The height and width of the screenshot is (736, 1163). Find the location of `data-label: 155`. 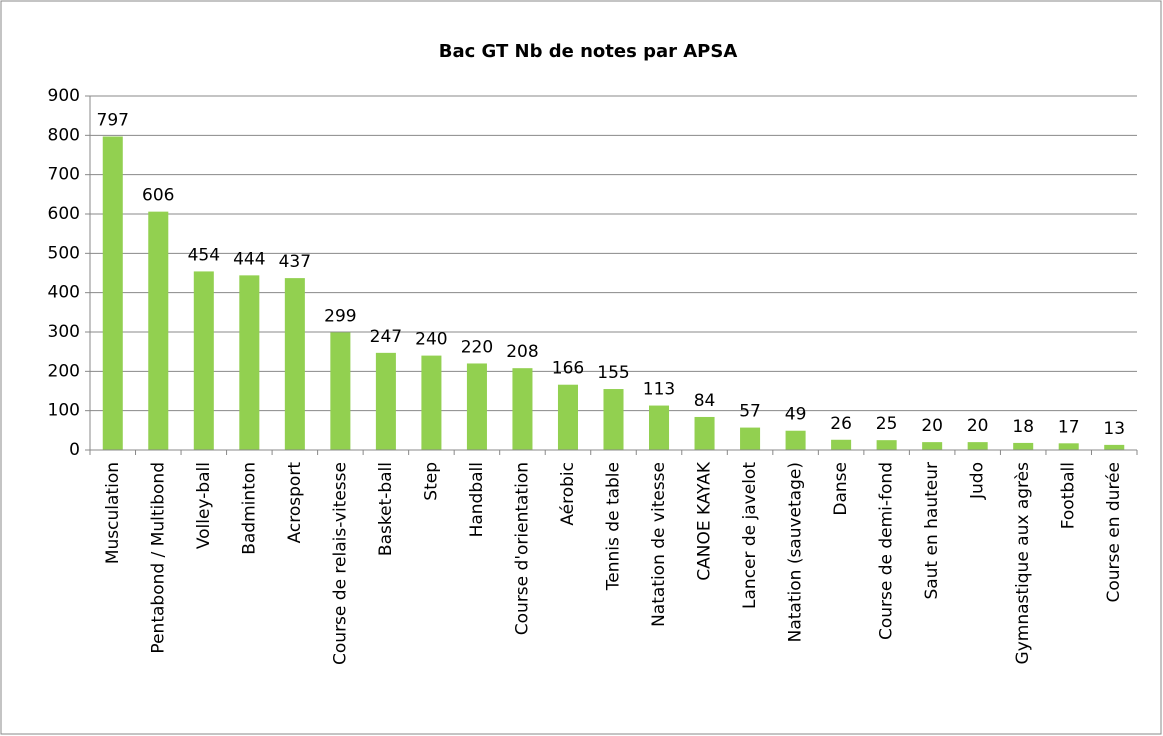

data-label: 155 is located at coordinates (613, 373).